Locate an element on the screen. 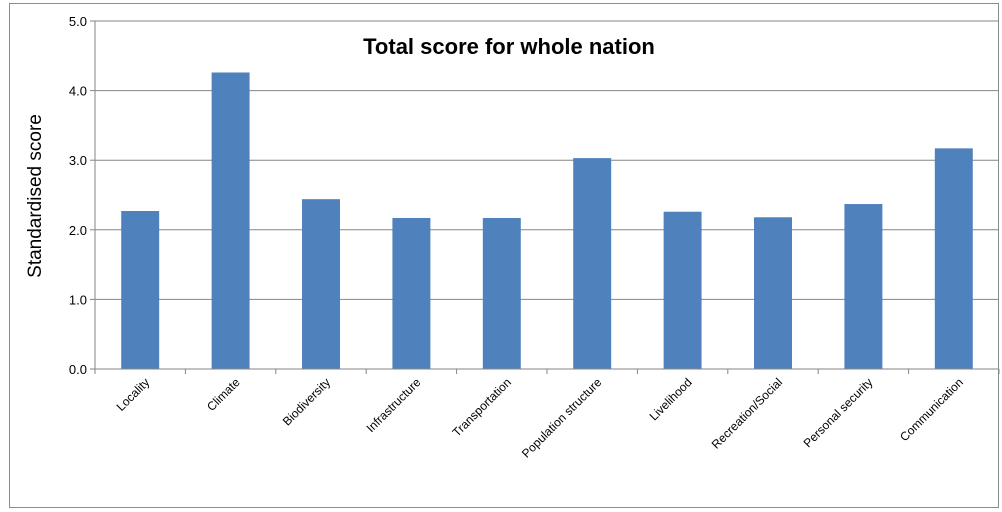 The width and height of the screenshot is (1002, 512). y-tick-label: 4.0 is located at coordinates (78, 91).